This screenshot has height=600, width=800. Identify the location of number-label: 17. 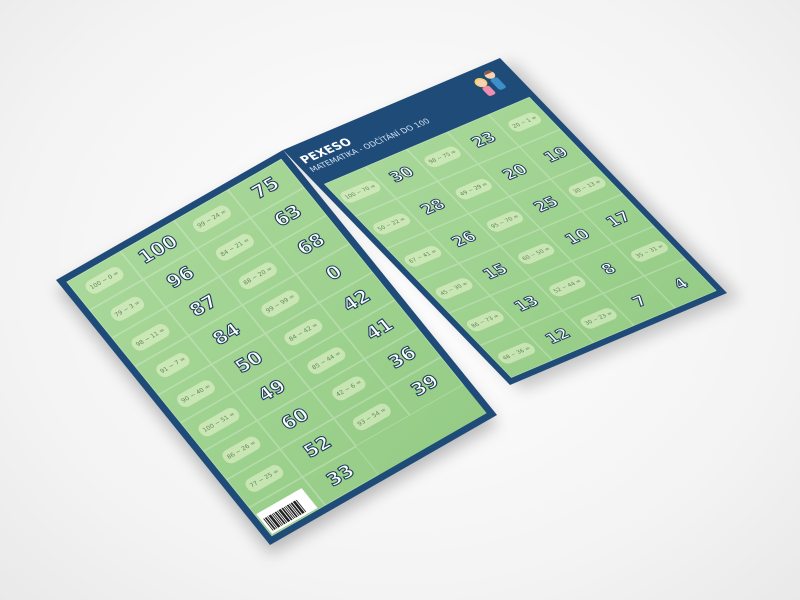
(618, 219).